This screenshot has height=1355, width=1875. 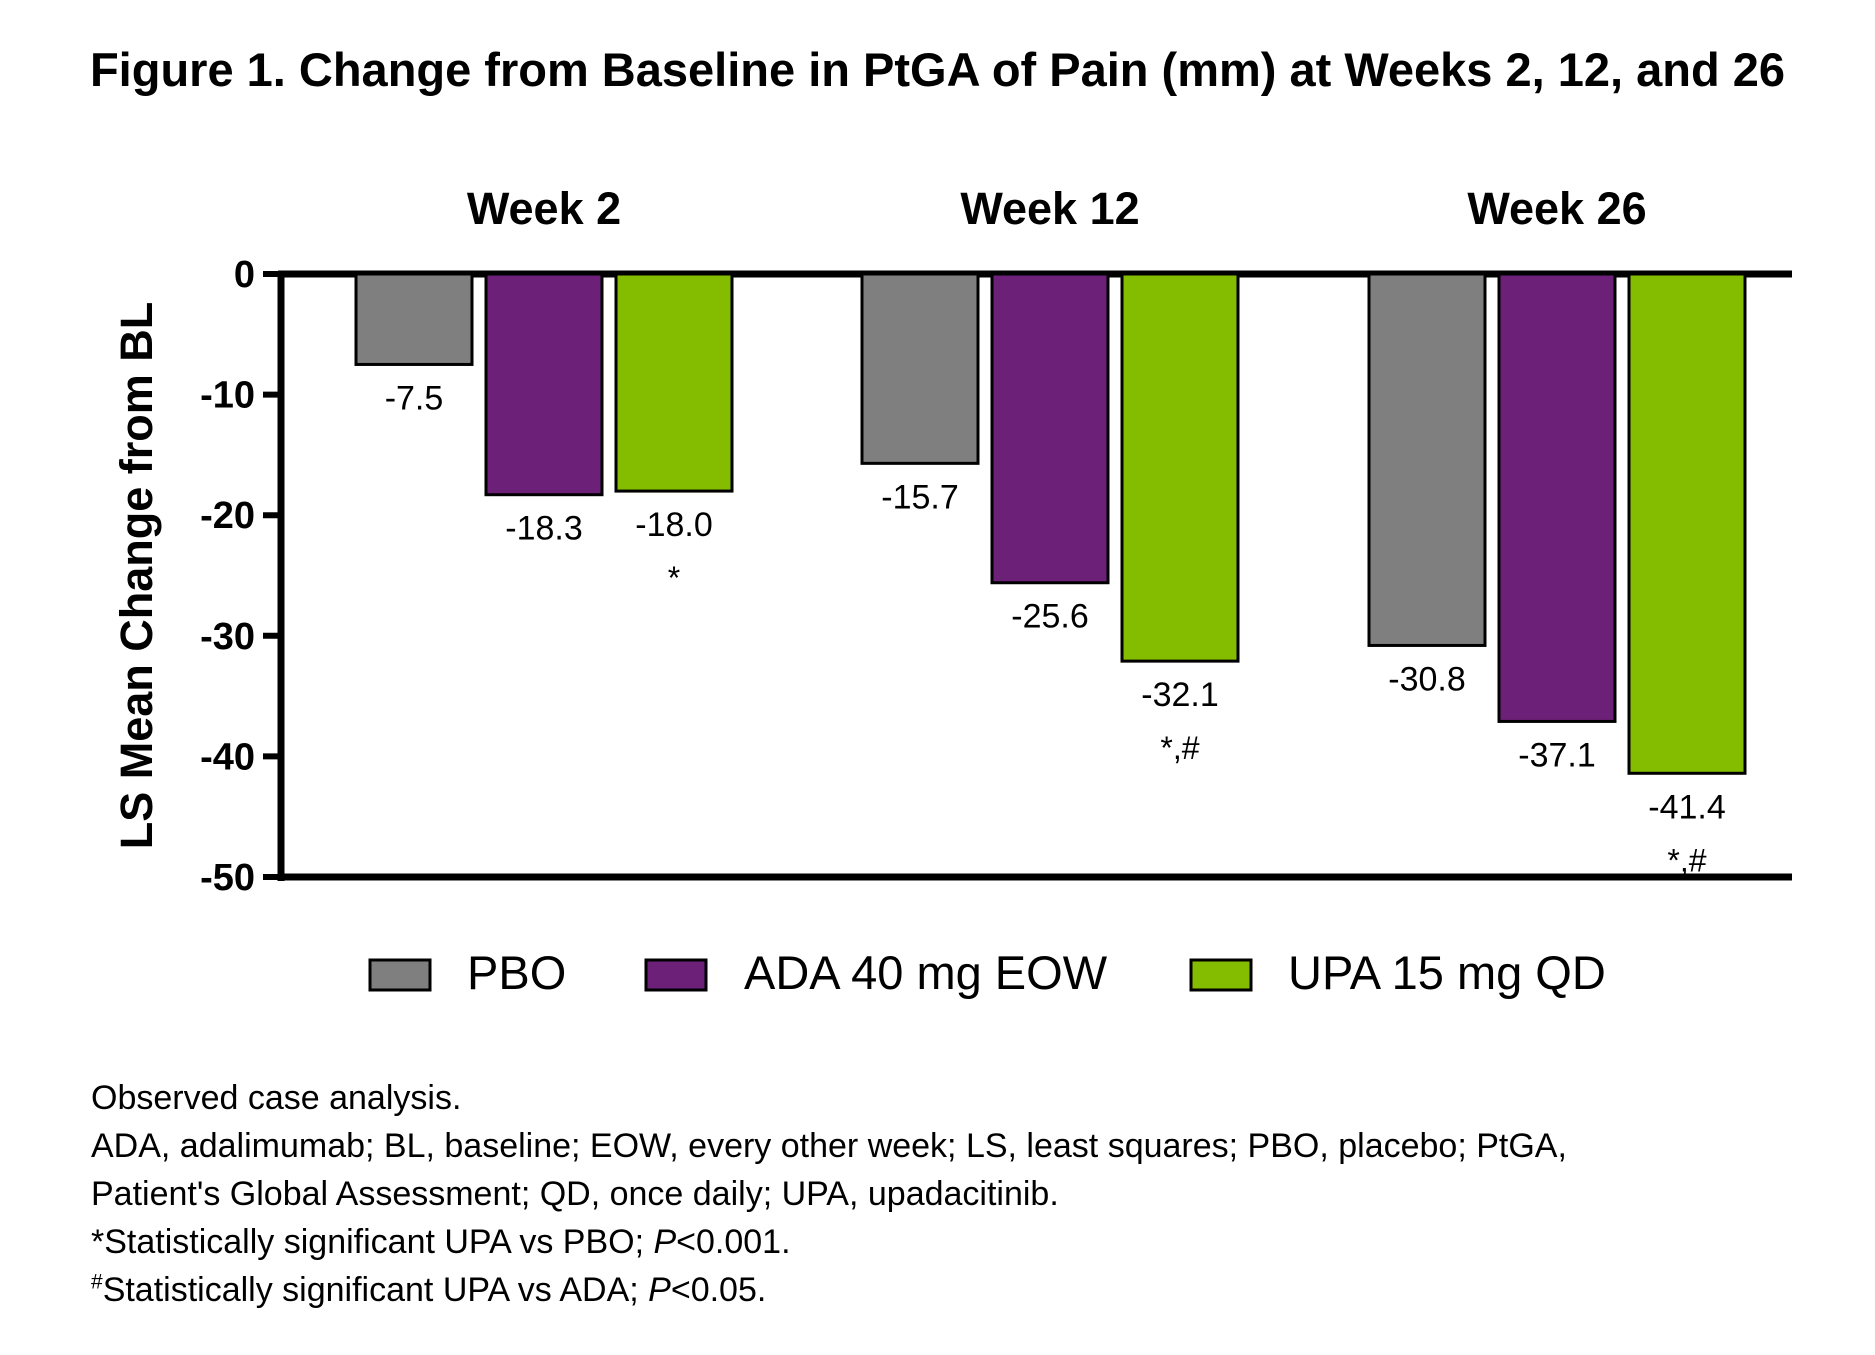 What do you see at coordinates (276, 1098) in the screenshot?
I see `footnote-analysis: Observed case analysis.` at bounding box center [276, 1098].